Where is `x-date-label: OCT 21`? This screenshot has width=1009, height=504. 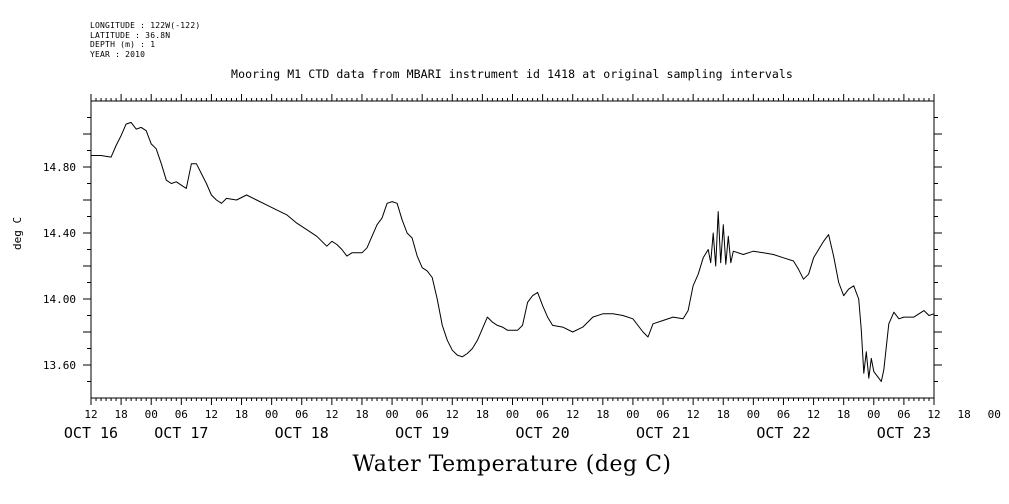 x-date-label: OCT 21 is located at coordinates (663, 433).